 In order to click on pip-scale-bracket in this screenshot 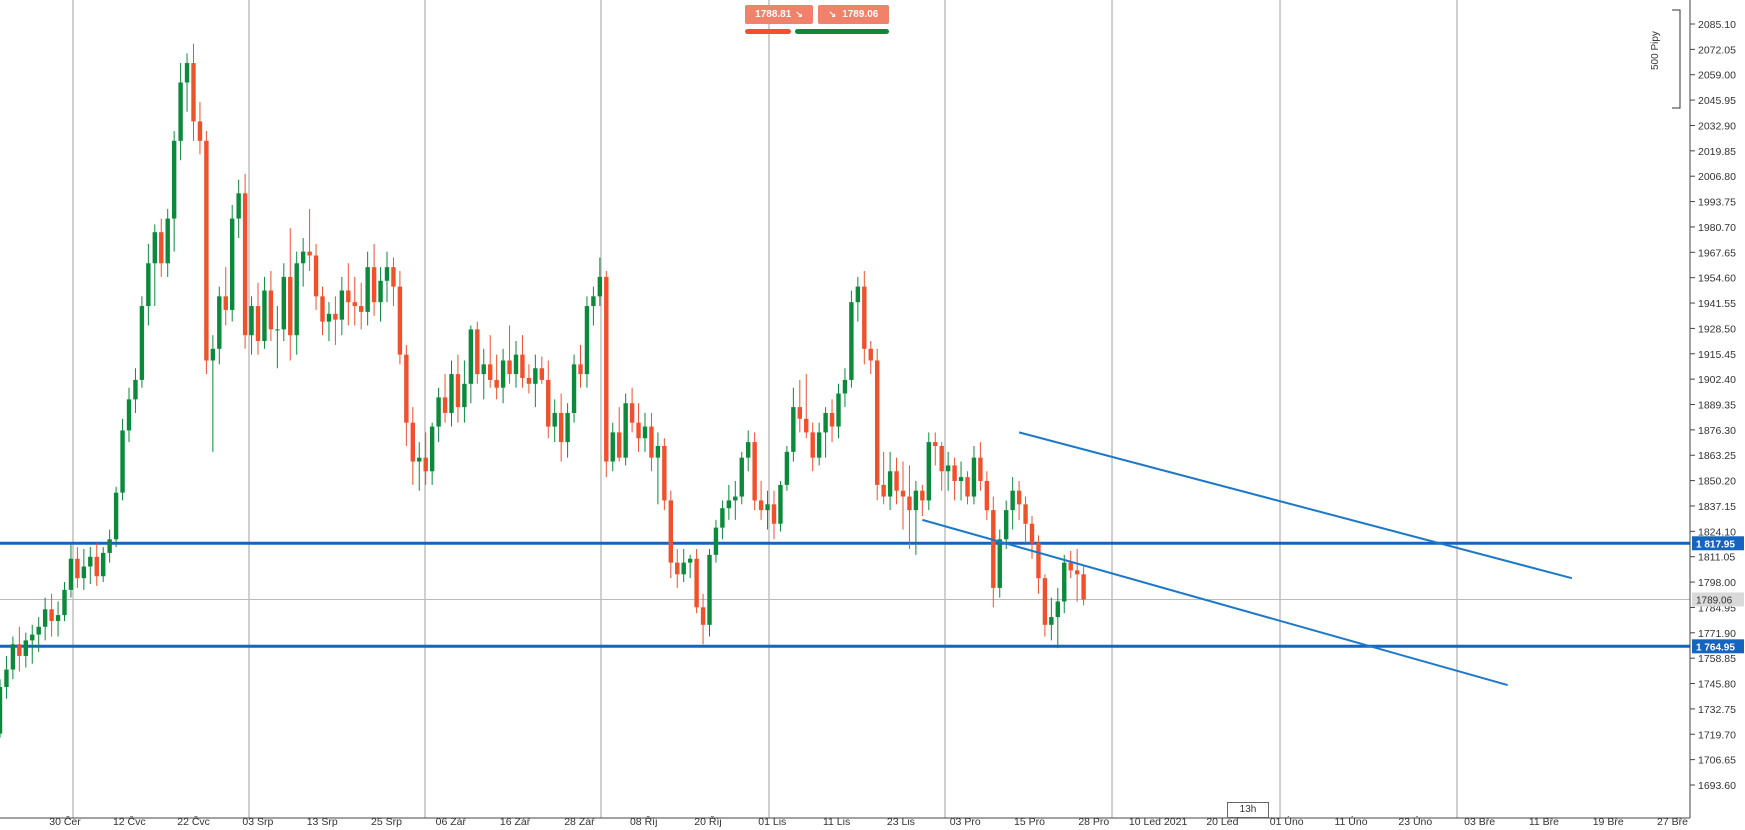, I will do `click(1676, 59)`.